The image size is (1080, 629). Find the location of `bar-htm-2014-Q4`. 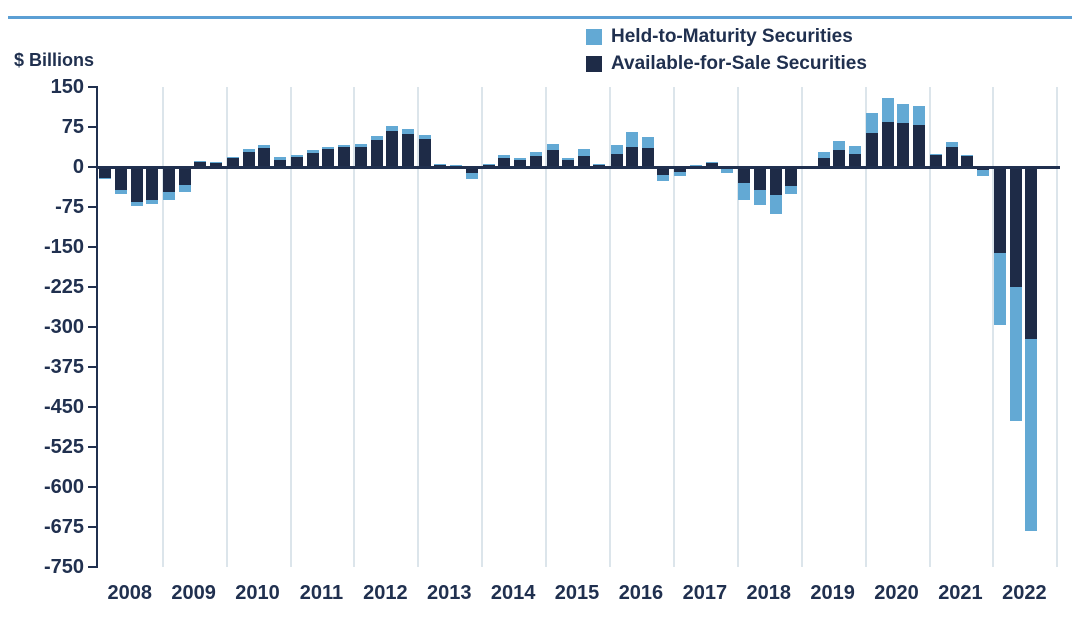

bar-htm-2014-Q4 is located at coordinates (535, 154).